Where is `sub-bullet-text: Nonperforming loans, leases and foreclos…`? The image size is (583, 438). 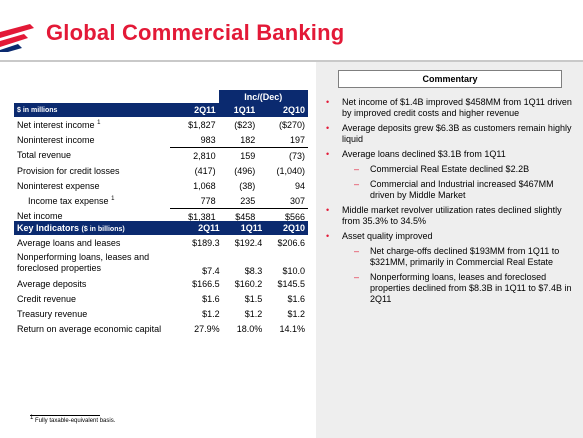 sub-bullet-text: Nonperforming loans, leases and foreclos… is located at coordinates (471, 288).